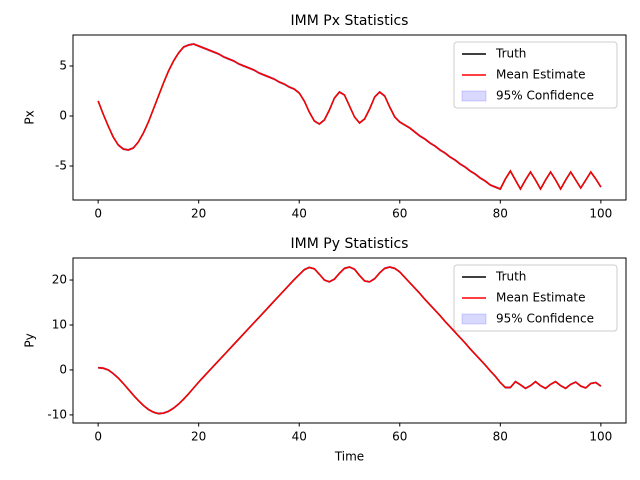  I want to click on x-axis-label: Time, so click(349, 457).